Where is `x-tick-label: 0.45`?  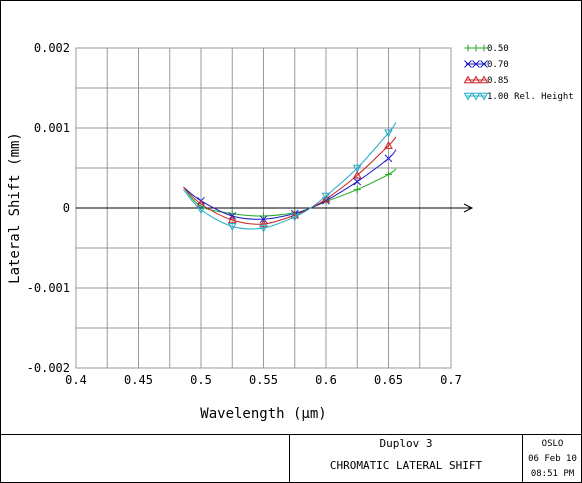
x-tick-label: 0.45 is located at coordinates (138, 380).